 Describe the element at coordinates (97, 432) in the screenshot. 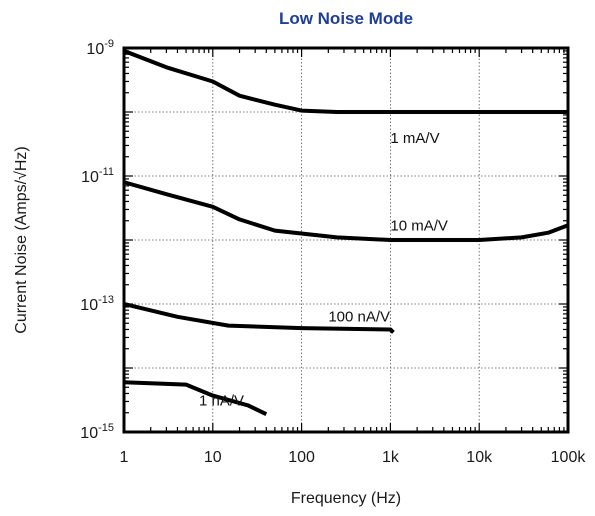

I see `y-tick-label: 10-15` at that location.